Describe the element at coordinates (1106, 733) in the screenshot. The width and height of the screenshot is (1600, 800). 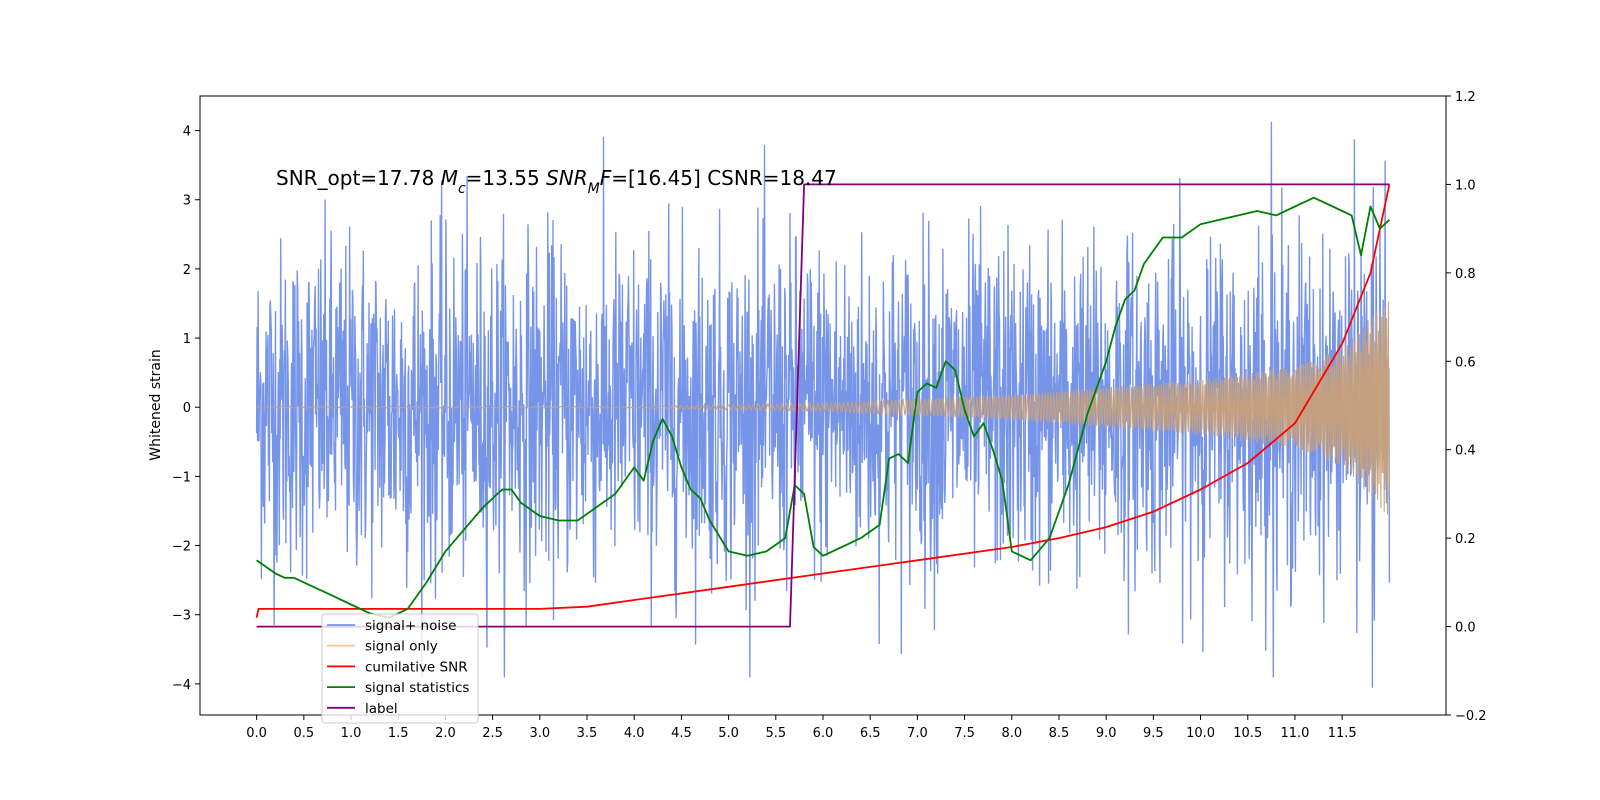
I see `x-tick-label: 9.0` at that location.